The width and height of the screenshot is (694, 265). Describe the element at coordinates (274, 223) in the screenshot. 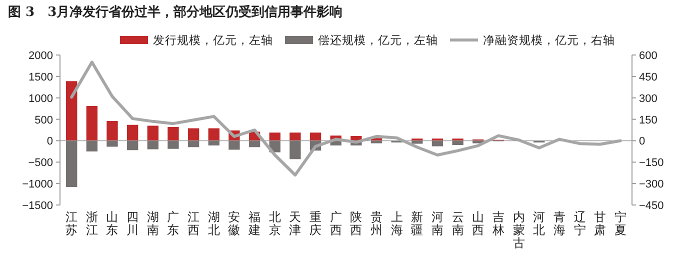

I see `x-tick-label: 北京` at that location.